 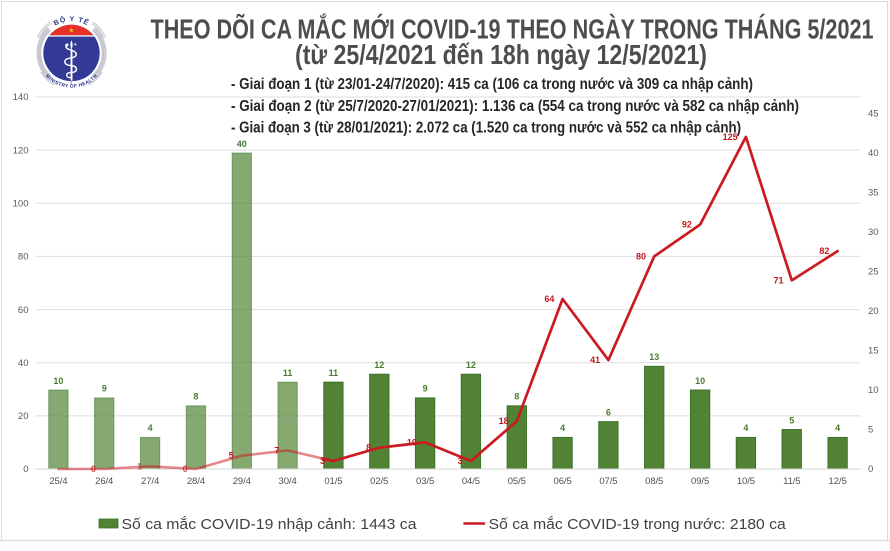 What do you see at coordinates (654, 357) in the screenshot?
I see `svg-text: 13` at bounding box center [654, 357].